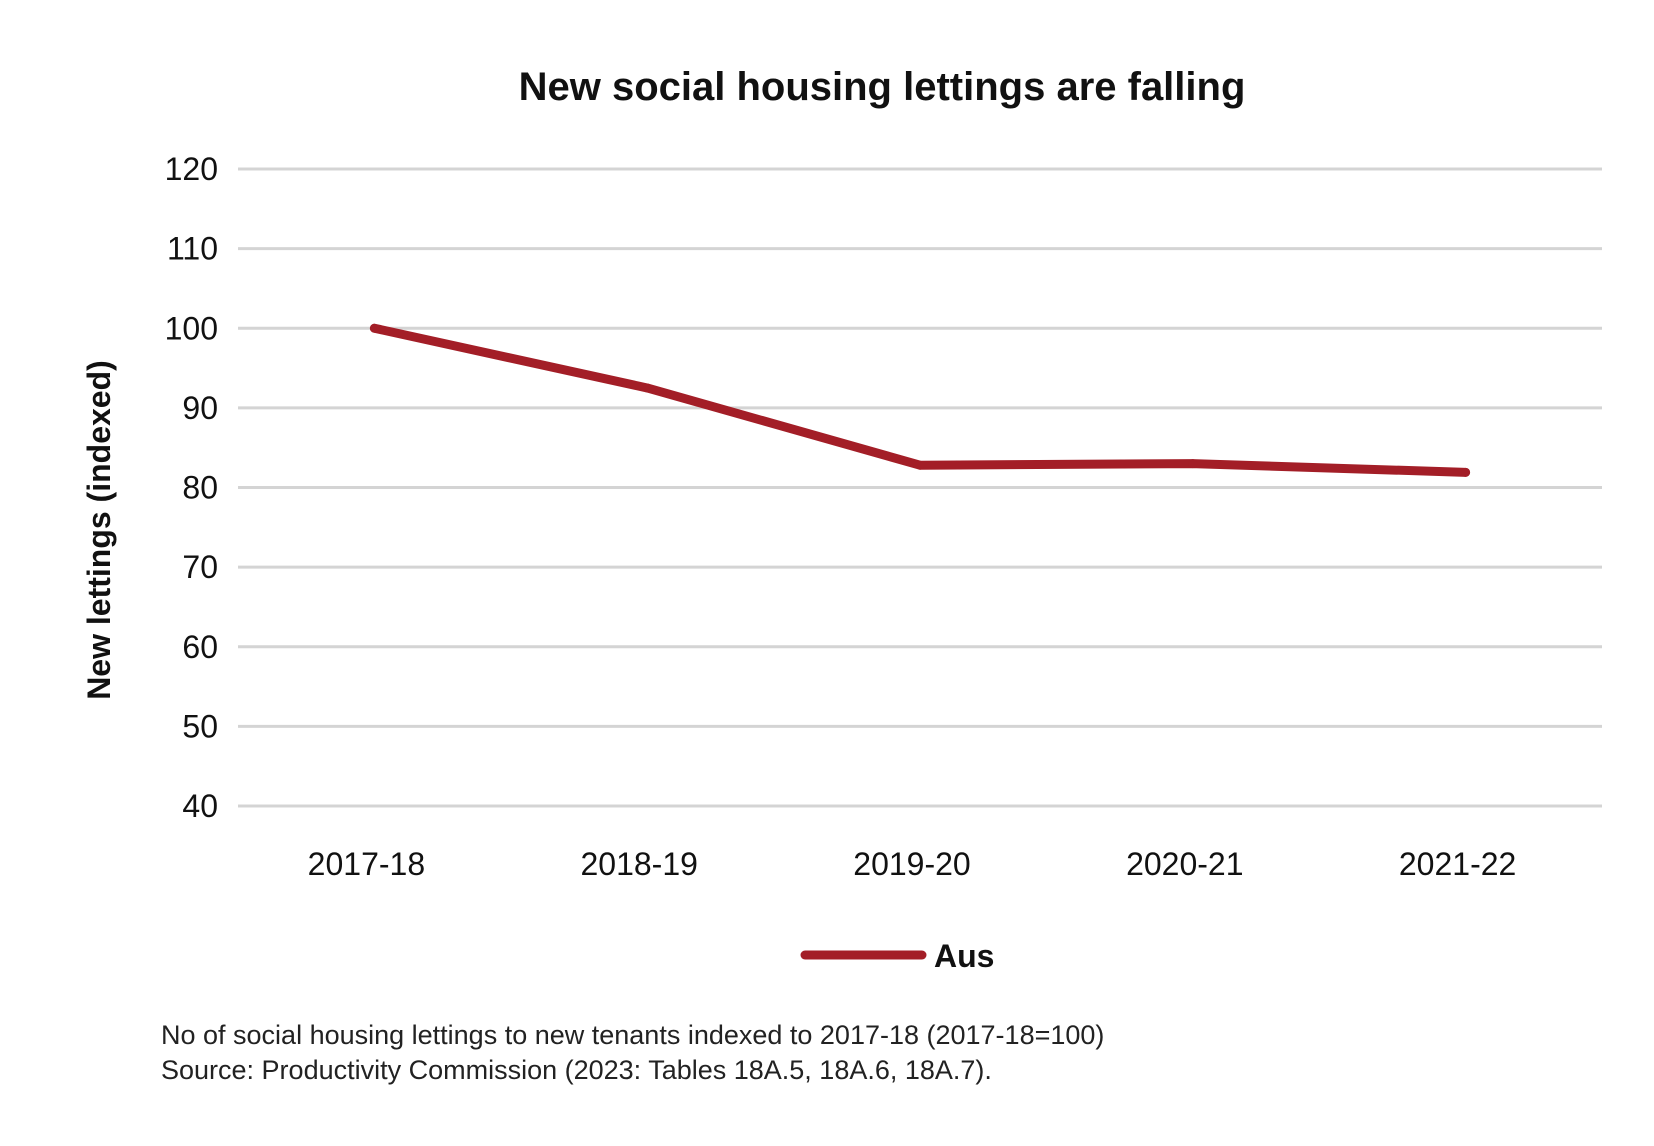 This screenshot has width=1654, height=1146. What do you see at coordinates (200, 488) in the screenshot?
I see `y-tick-label: 80` at bounding box center [200, 488].